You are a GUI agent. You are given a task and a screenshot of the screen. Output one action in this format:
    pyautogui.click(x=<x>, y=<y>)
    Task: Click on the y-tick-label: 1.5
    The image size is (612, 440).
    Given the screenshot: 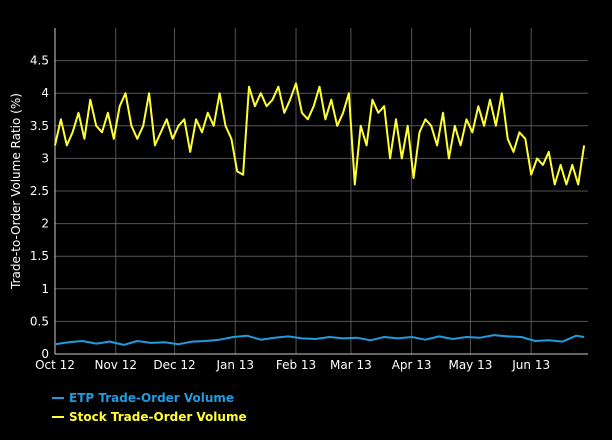 What is the action you would take?
    pyautogui.click(x=39, y=256)
    